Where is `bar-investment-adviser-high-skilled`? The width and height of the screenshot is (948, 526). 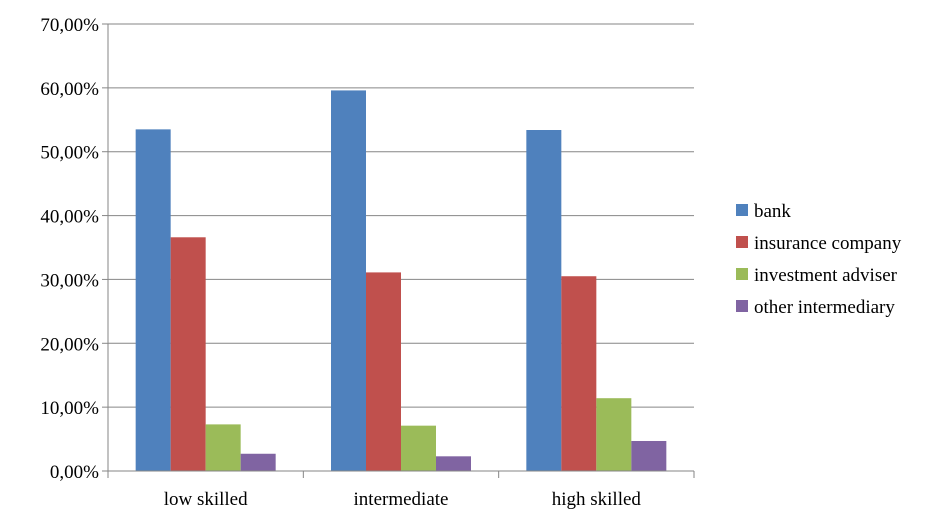 bar-investment-adviser-high-skilled is located at coordinates (614, 434).